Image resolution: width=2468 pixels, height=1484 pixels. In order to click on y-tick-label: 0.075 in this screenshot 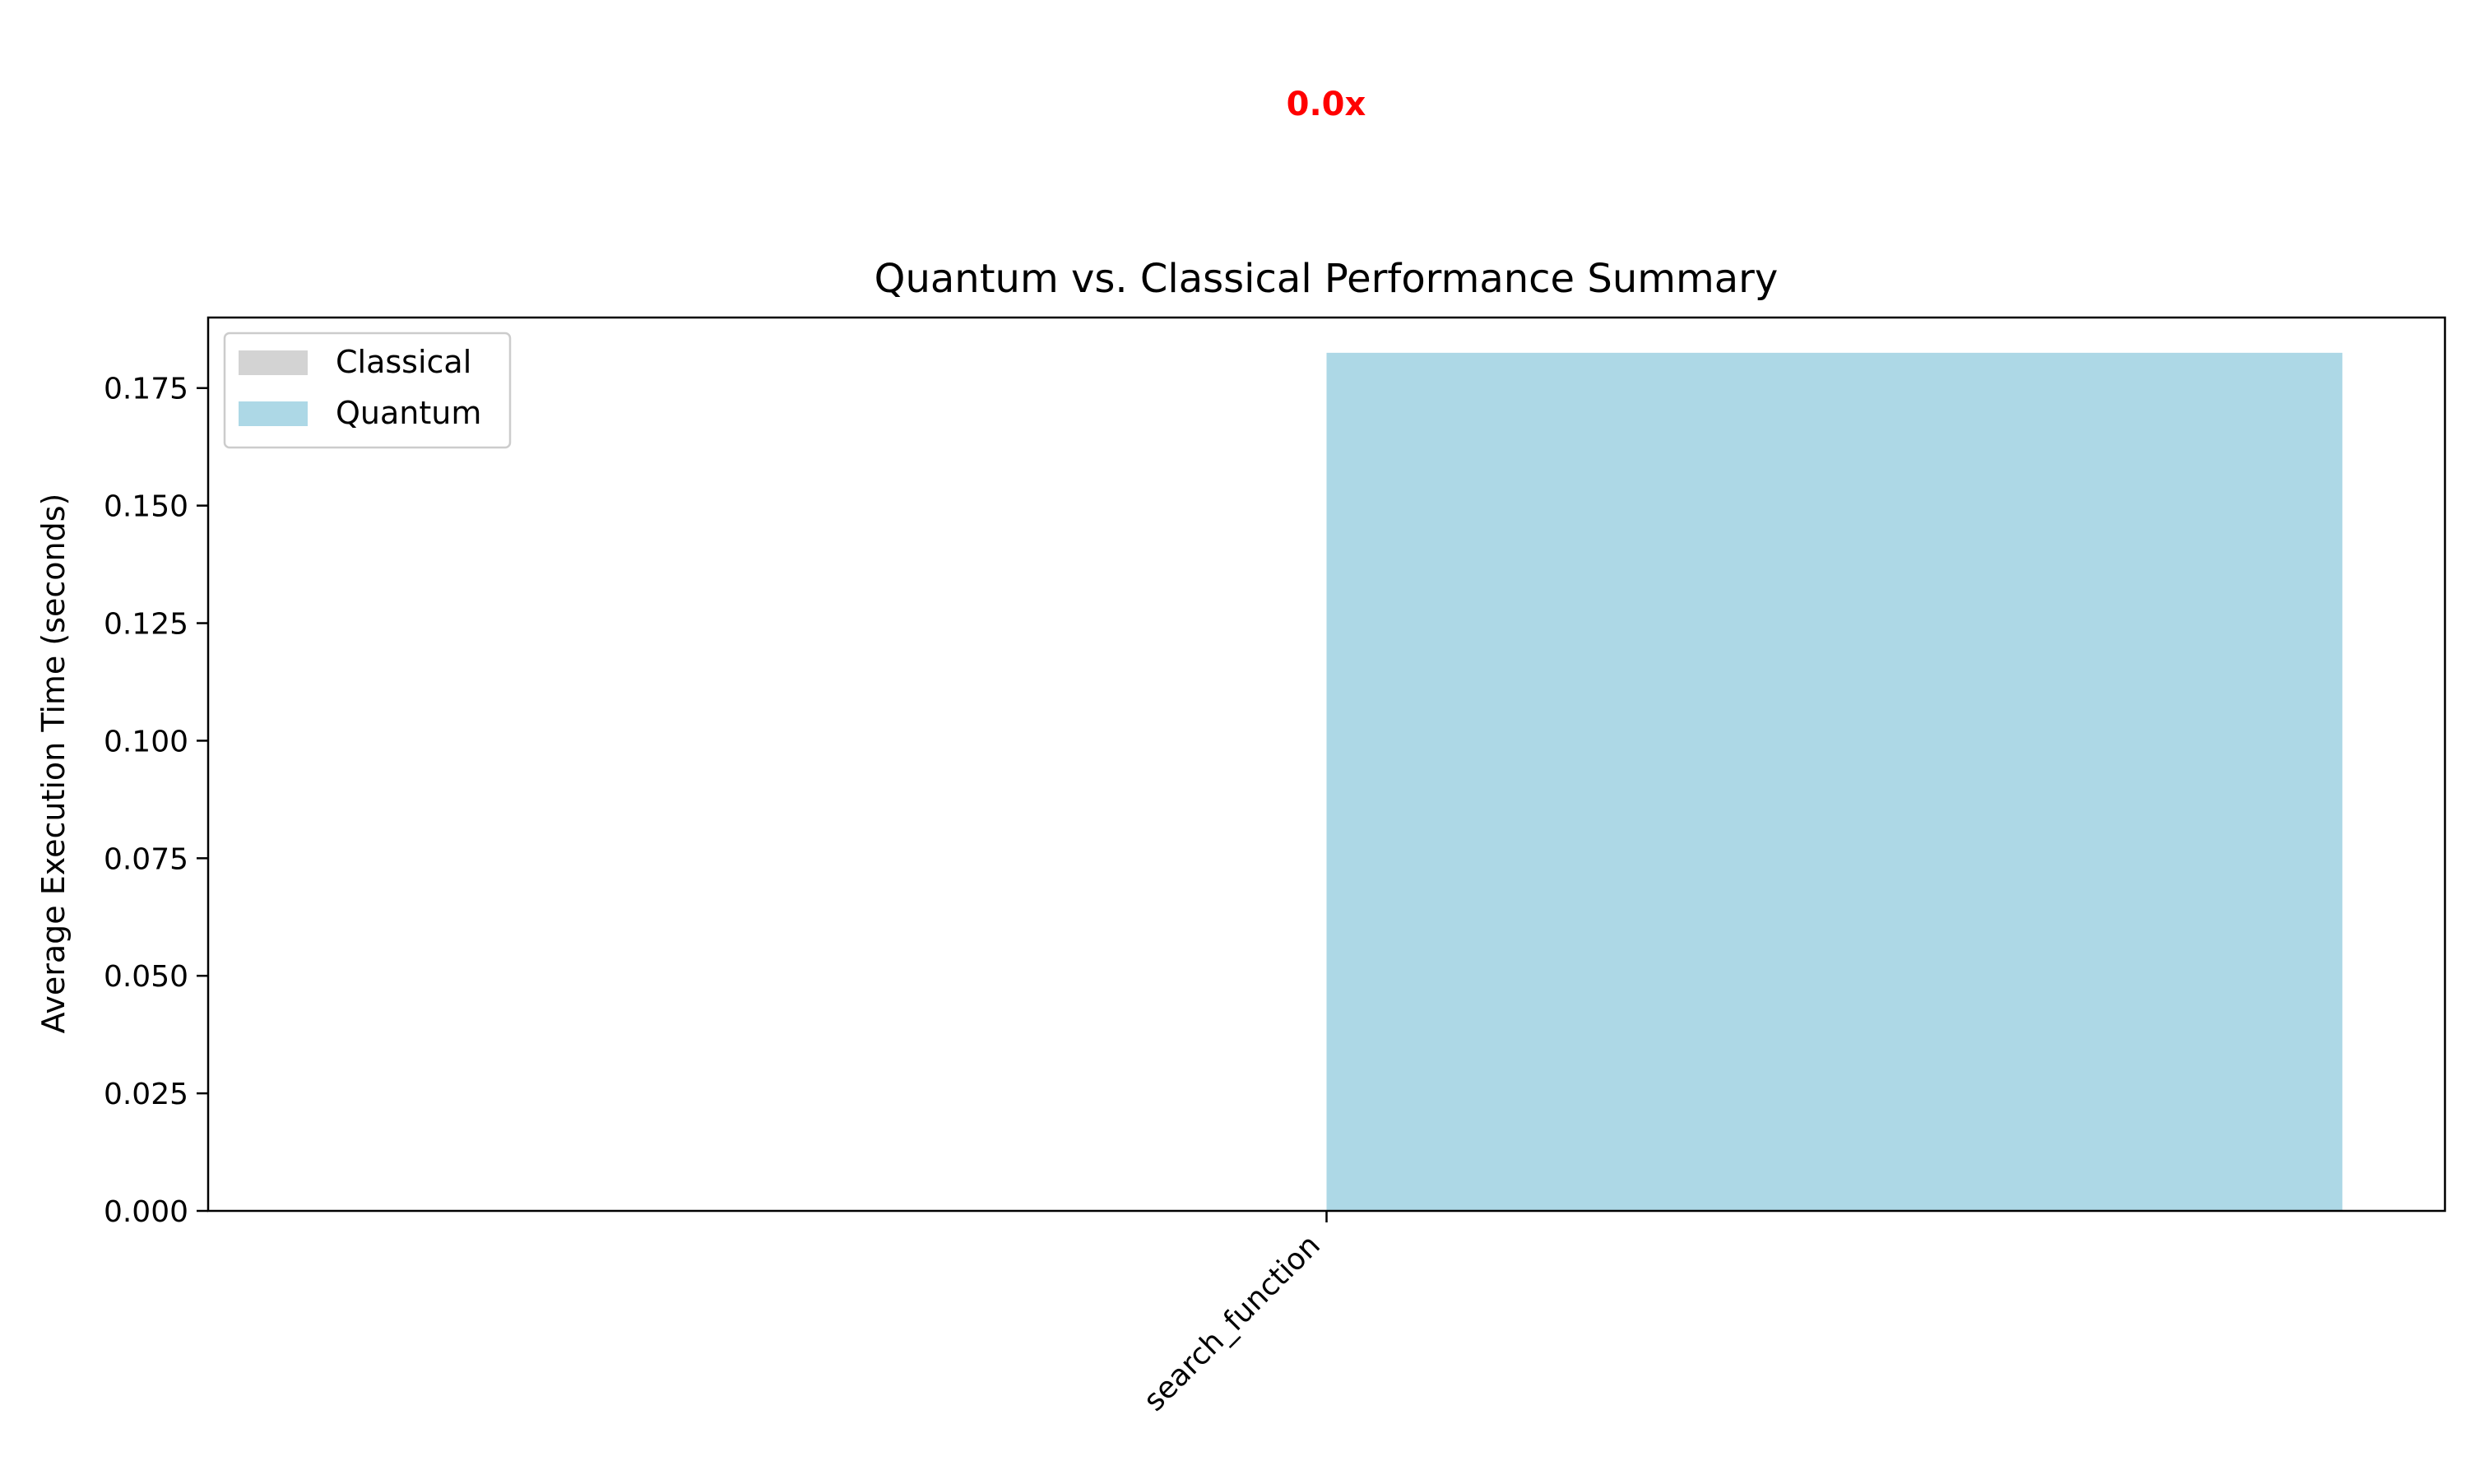, I will do `click(146, 859)`.